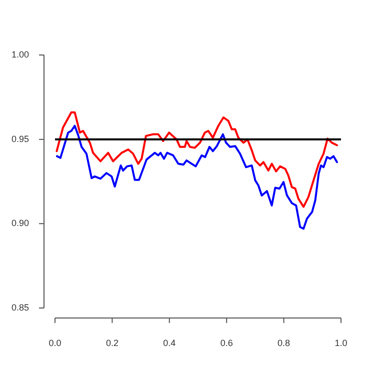 The image size is (374, 374). What do you see at coordinates (55, 343) in the screenshot?
I see `x-tick-label: 0.0` at bounding box center [55, 343].